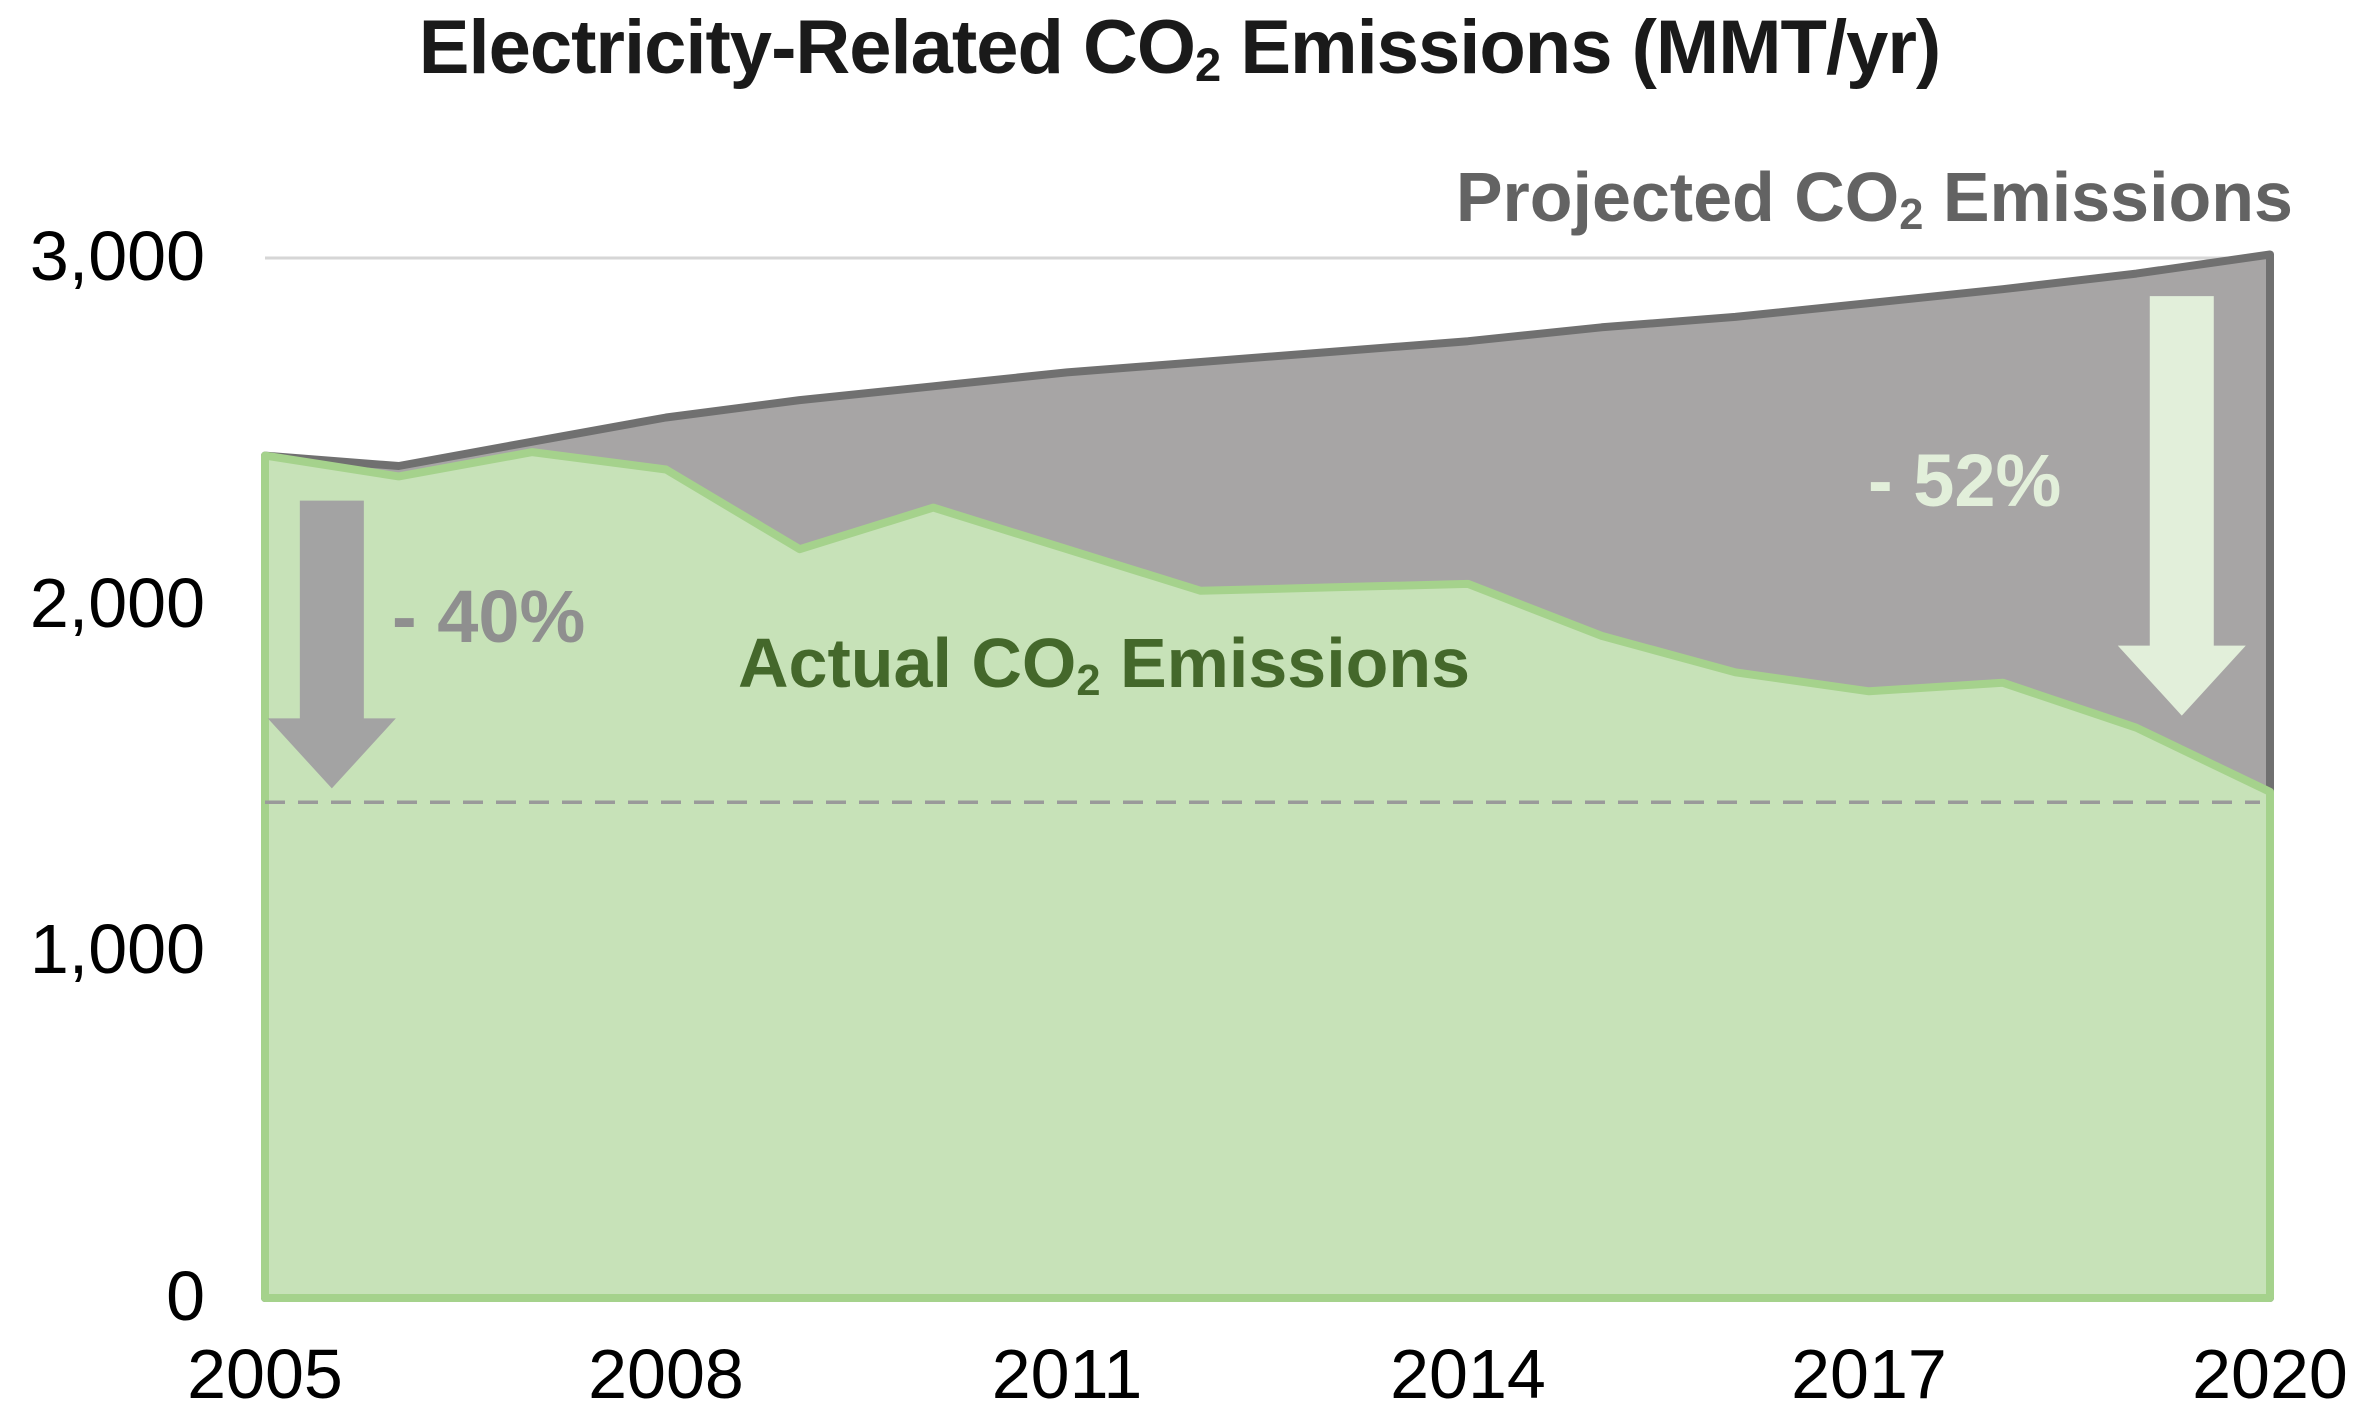 This screenshot has height=1424, width=2359. I want to click on chart-title-text: Electricity-Related CO, so click(807, 47).